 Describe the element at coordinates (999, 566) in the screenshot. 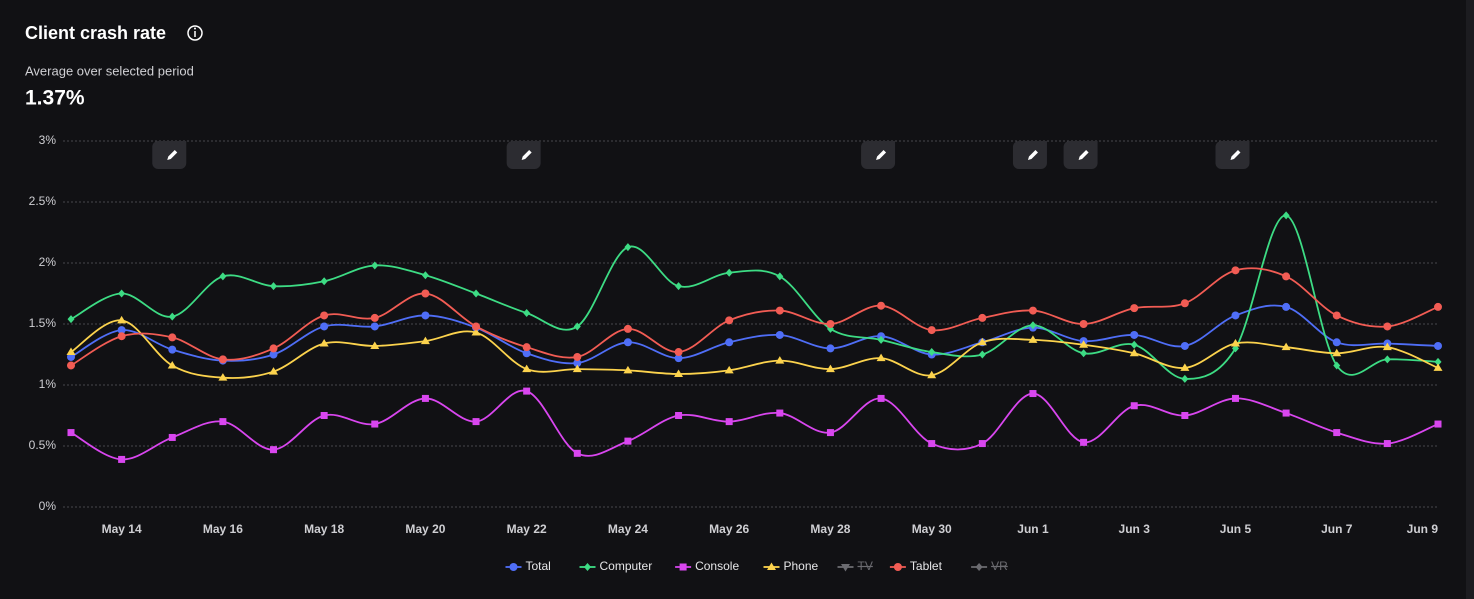

I see `legend-label: VR` at that location.